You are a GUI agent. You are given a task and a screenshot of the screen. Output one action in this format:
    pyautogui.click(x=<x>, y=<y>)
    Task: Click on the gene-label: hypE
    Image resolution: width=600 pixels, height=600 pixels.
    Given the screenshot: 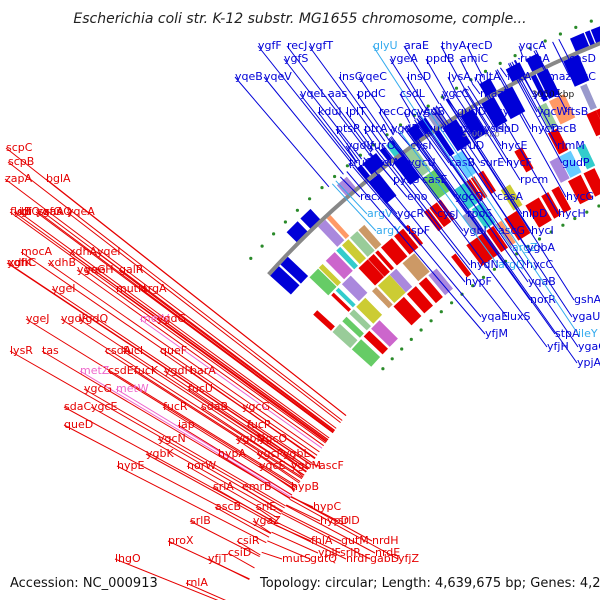 What is the action you would take?
    pyautogui.click(x=130, y=465)
    